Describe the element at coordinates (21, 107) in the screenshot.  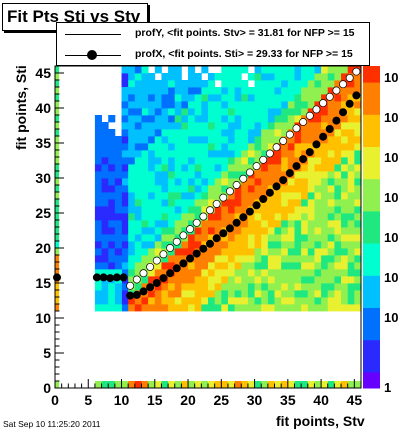
I see `y-axis-title: fit points, Sti` at that location.